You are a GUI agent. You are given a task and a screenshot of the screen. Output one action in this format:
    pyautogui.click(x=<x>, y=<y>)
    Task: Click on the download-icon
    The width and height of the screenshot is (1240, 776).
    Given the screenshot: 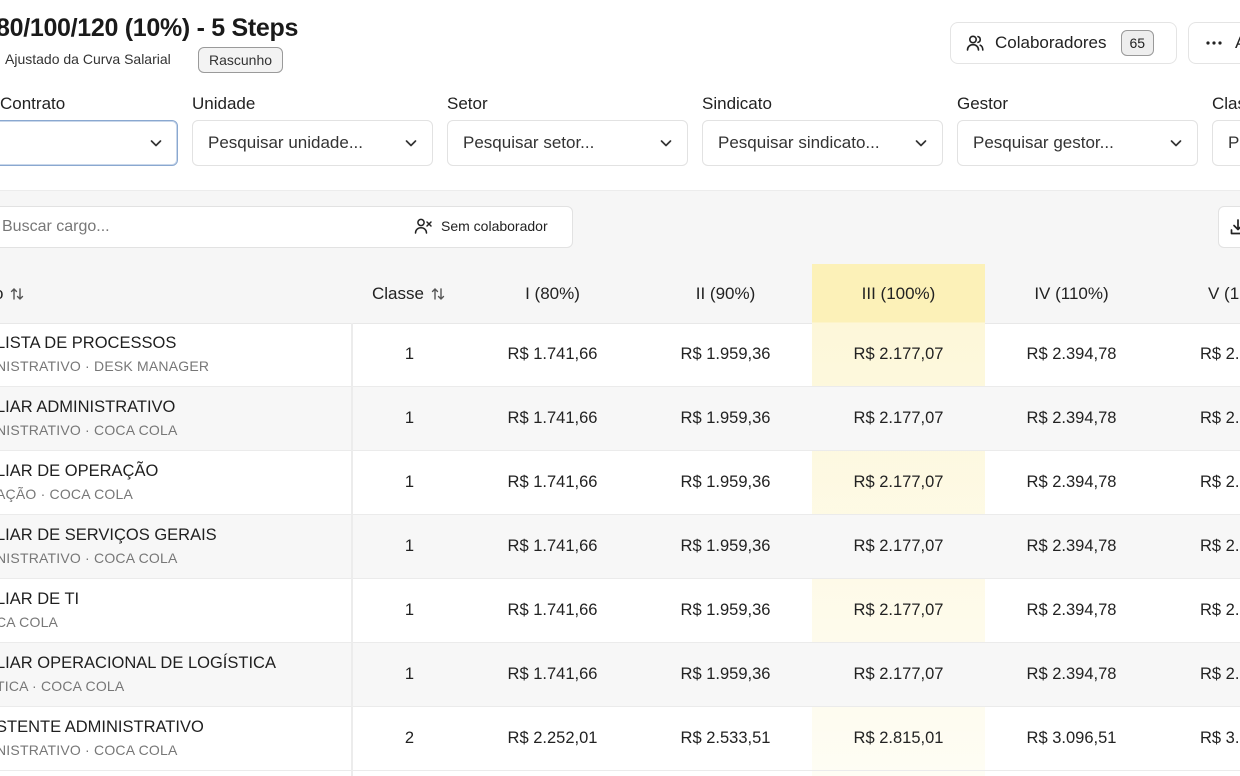 What is the action you would take?
    pyautogui.click(x=1234, y=227)
    